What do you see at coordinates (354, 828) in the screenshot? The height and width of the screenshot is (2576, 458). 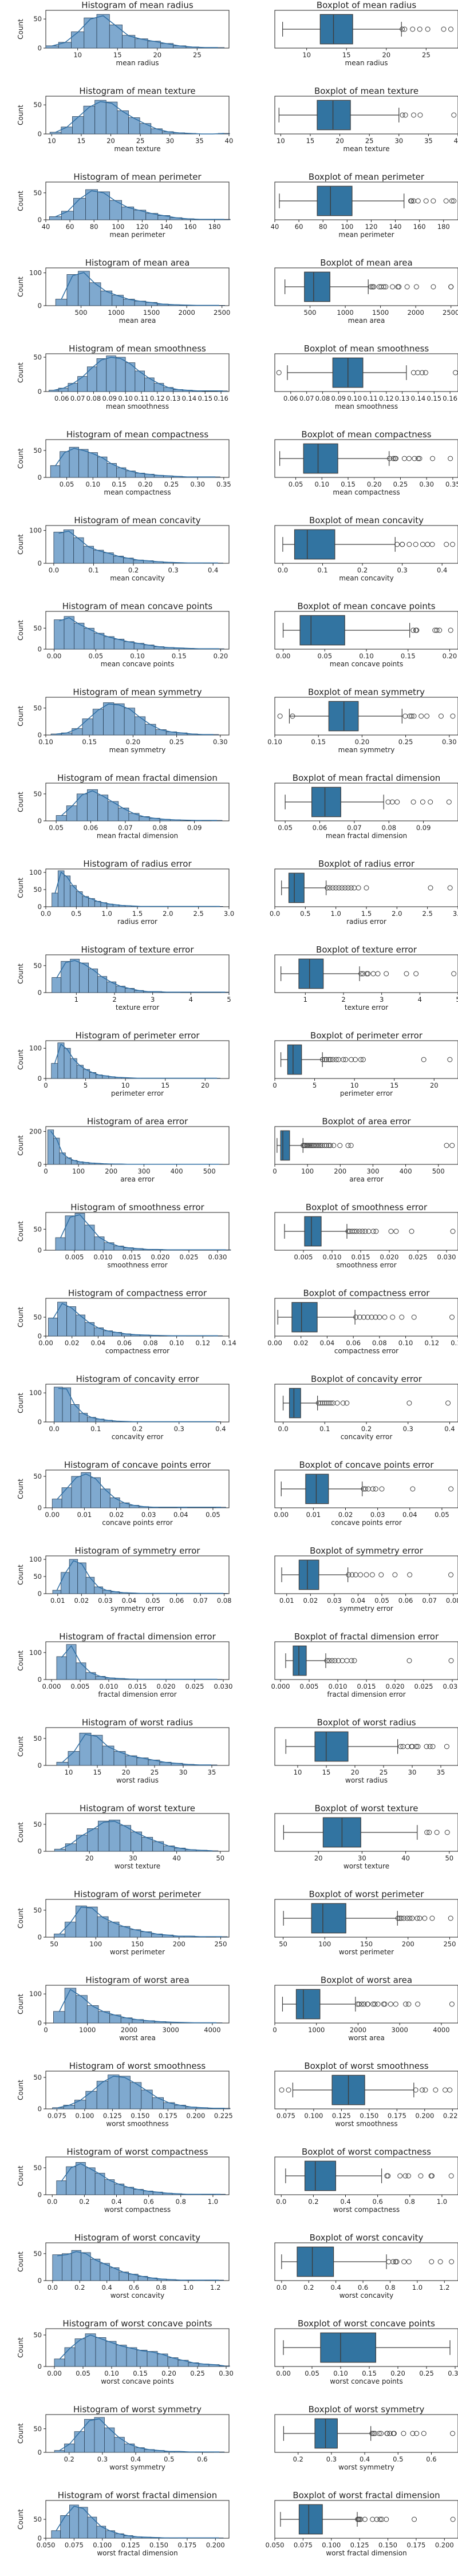 I see `x-tick-label: 0.07` at bounding box center [354, 828].